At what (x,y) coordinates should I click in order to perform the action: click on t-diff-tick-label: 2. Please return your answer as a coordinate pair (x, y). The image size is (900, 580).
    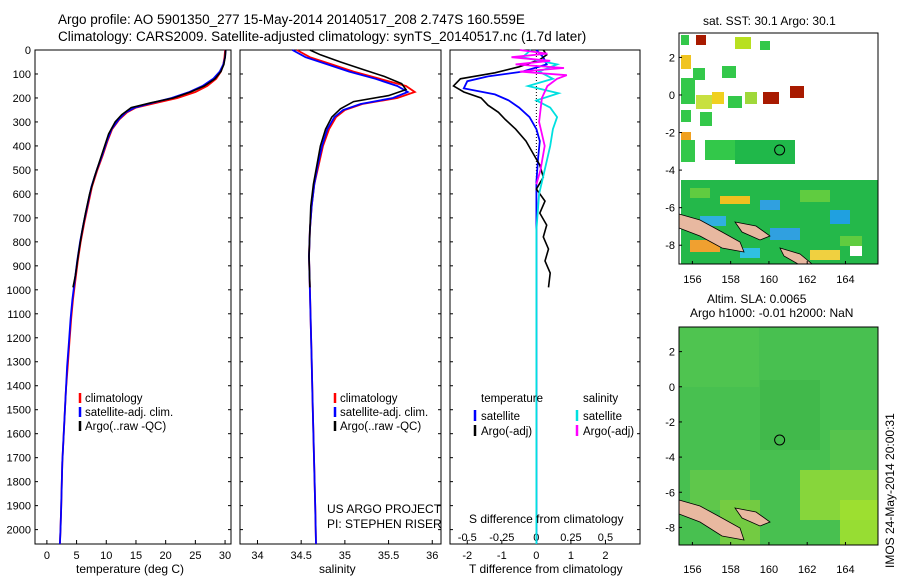
    Looking at the image, I should click on (605, 556).